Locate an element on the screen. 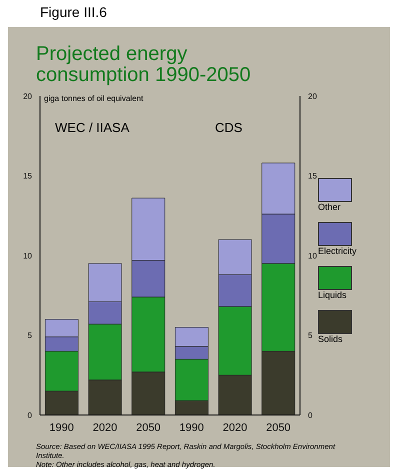 This screenshot has height=475, width=399. annotation: WEC / IIASA is located at coordinates (92, 127).